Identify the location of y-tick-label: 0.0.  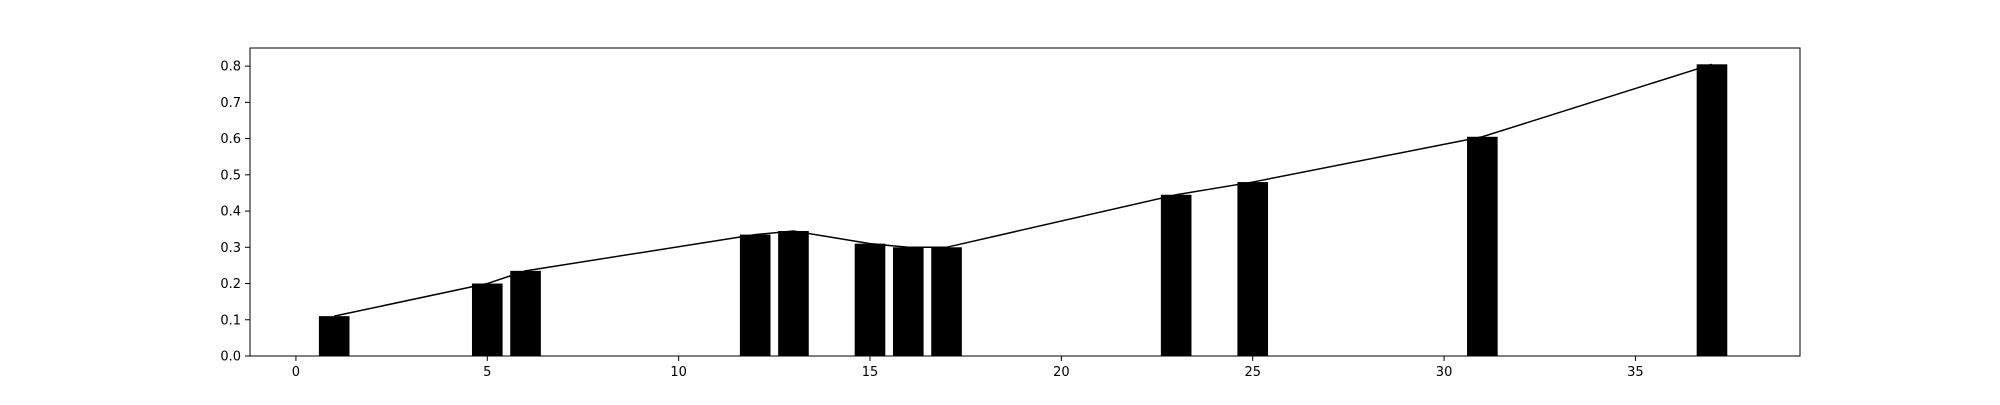
(230, 357).